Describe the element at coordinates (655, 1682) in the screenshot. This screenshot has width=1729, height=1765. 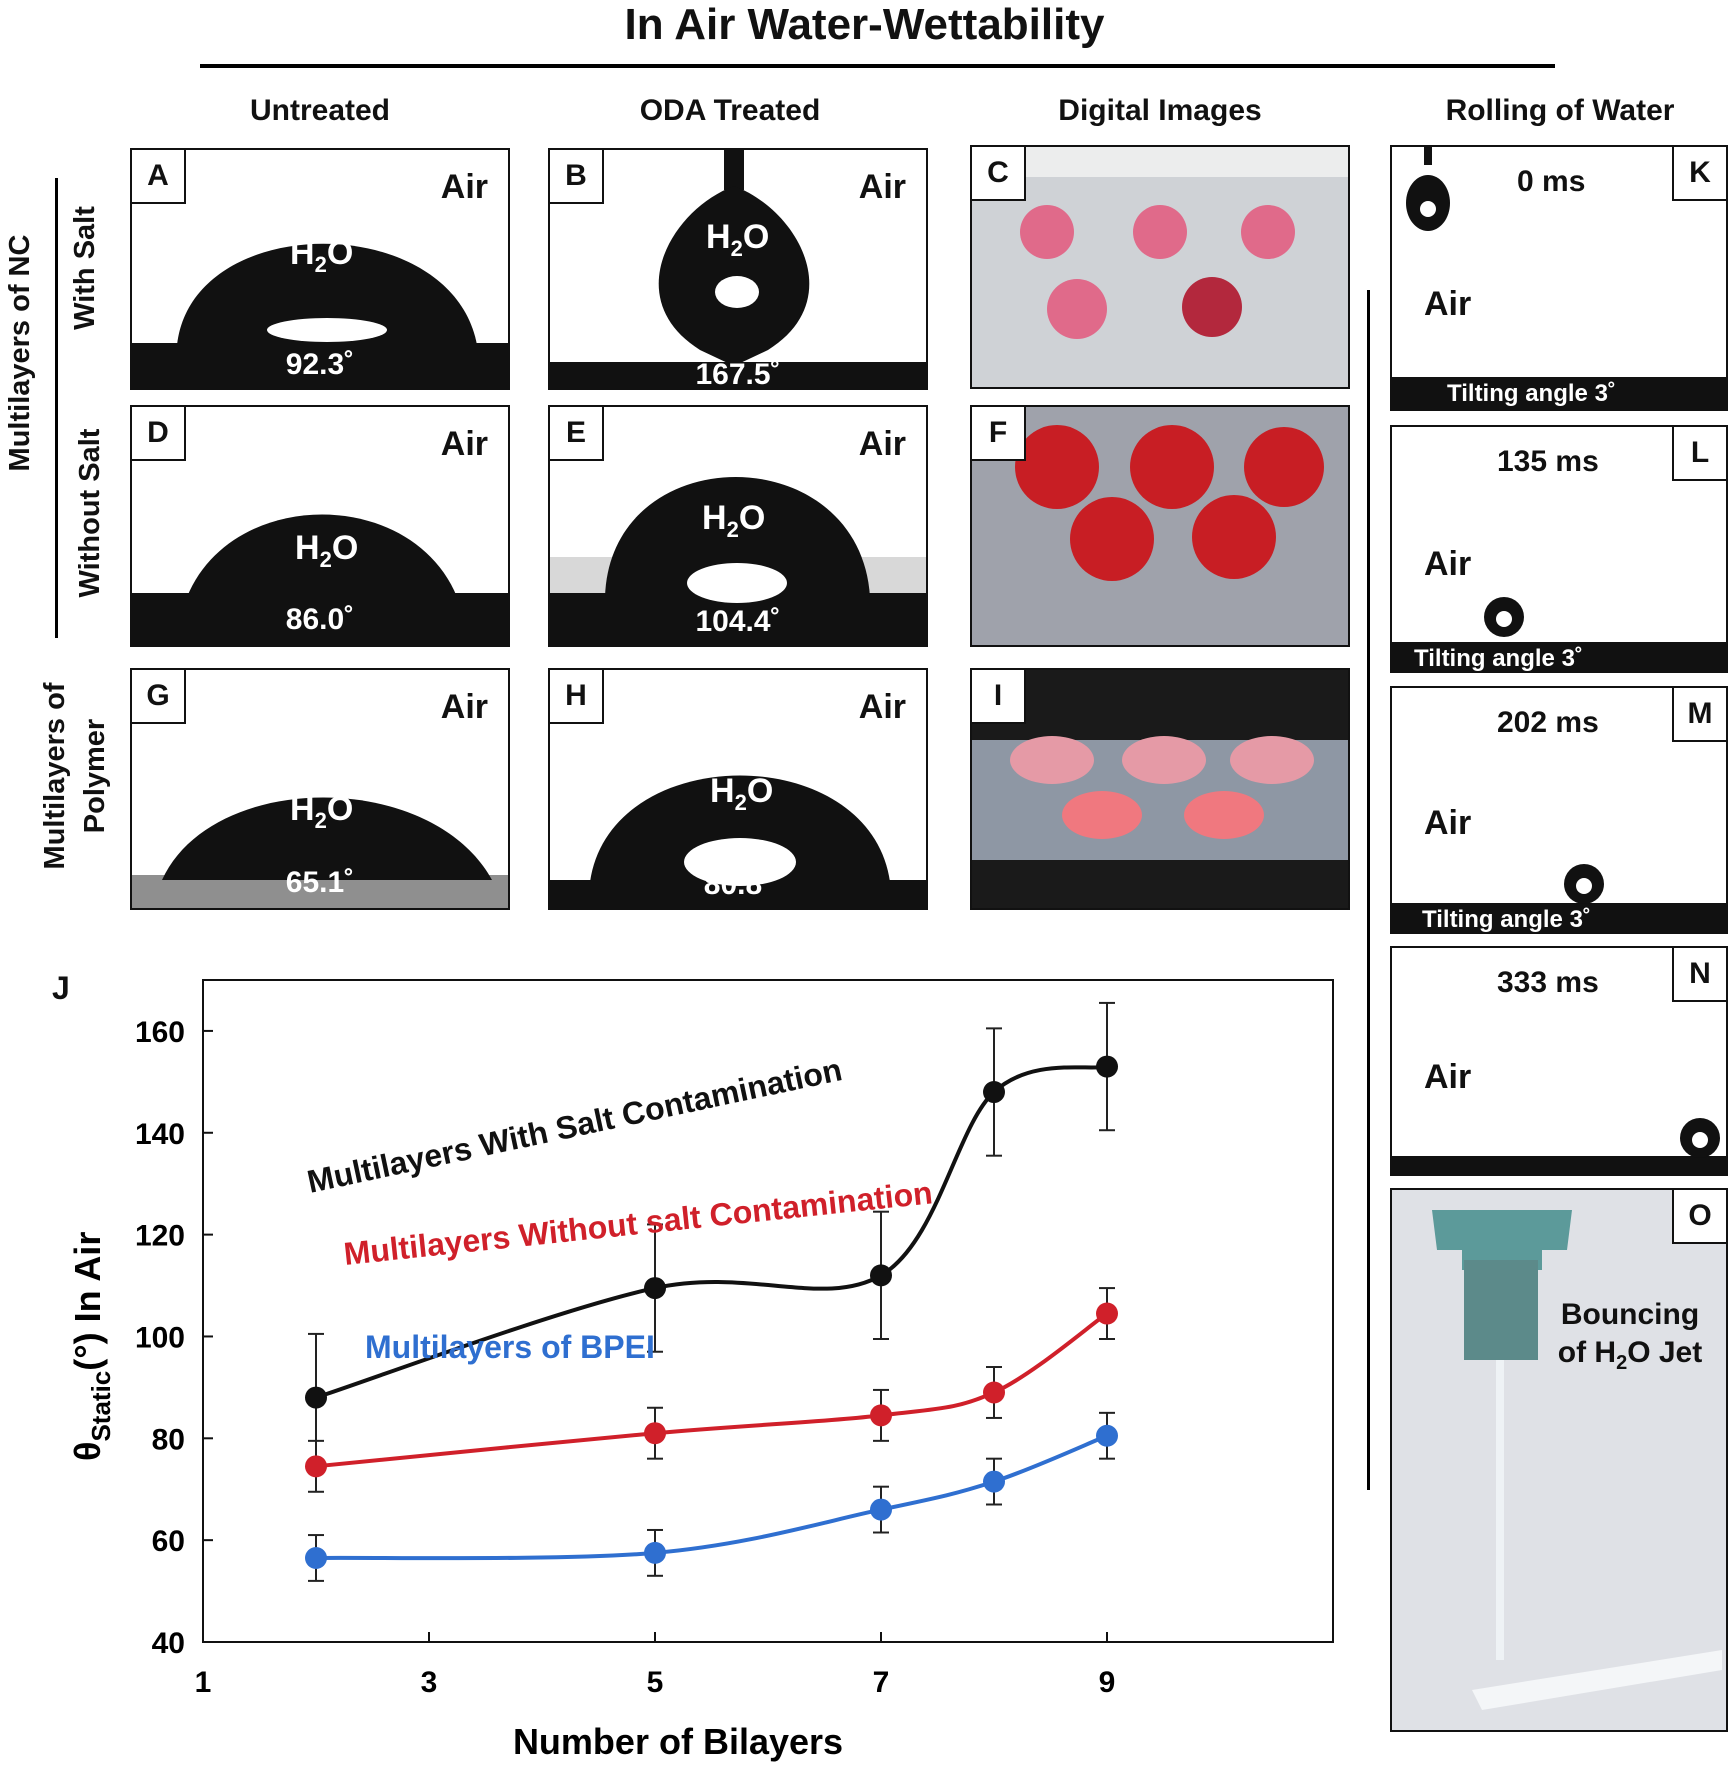
I see `x-tick-label: 5` at that location.